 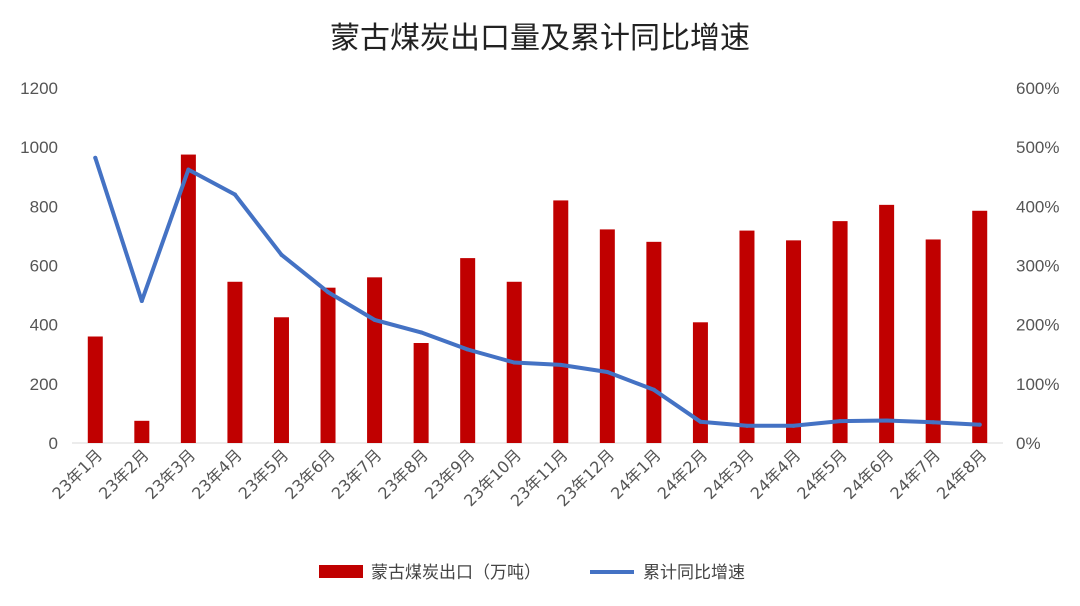 I want to click on x-axis-tick-label: 23年2月, so click(x=124, y=474).